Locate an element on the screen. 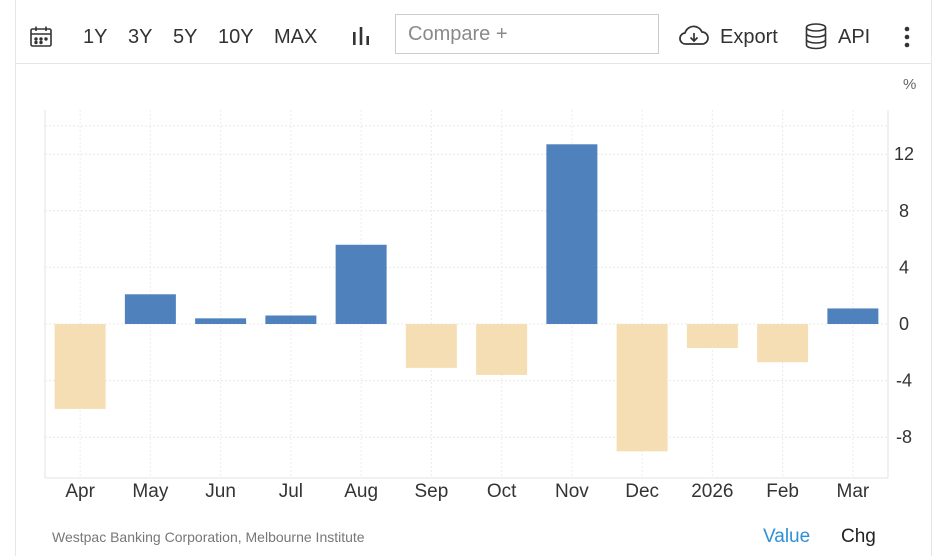 This screenshot has width=947, height=556. cloud-download-icon is located at coordinates (694, 38).